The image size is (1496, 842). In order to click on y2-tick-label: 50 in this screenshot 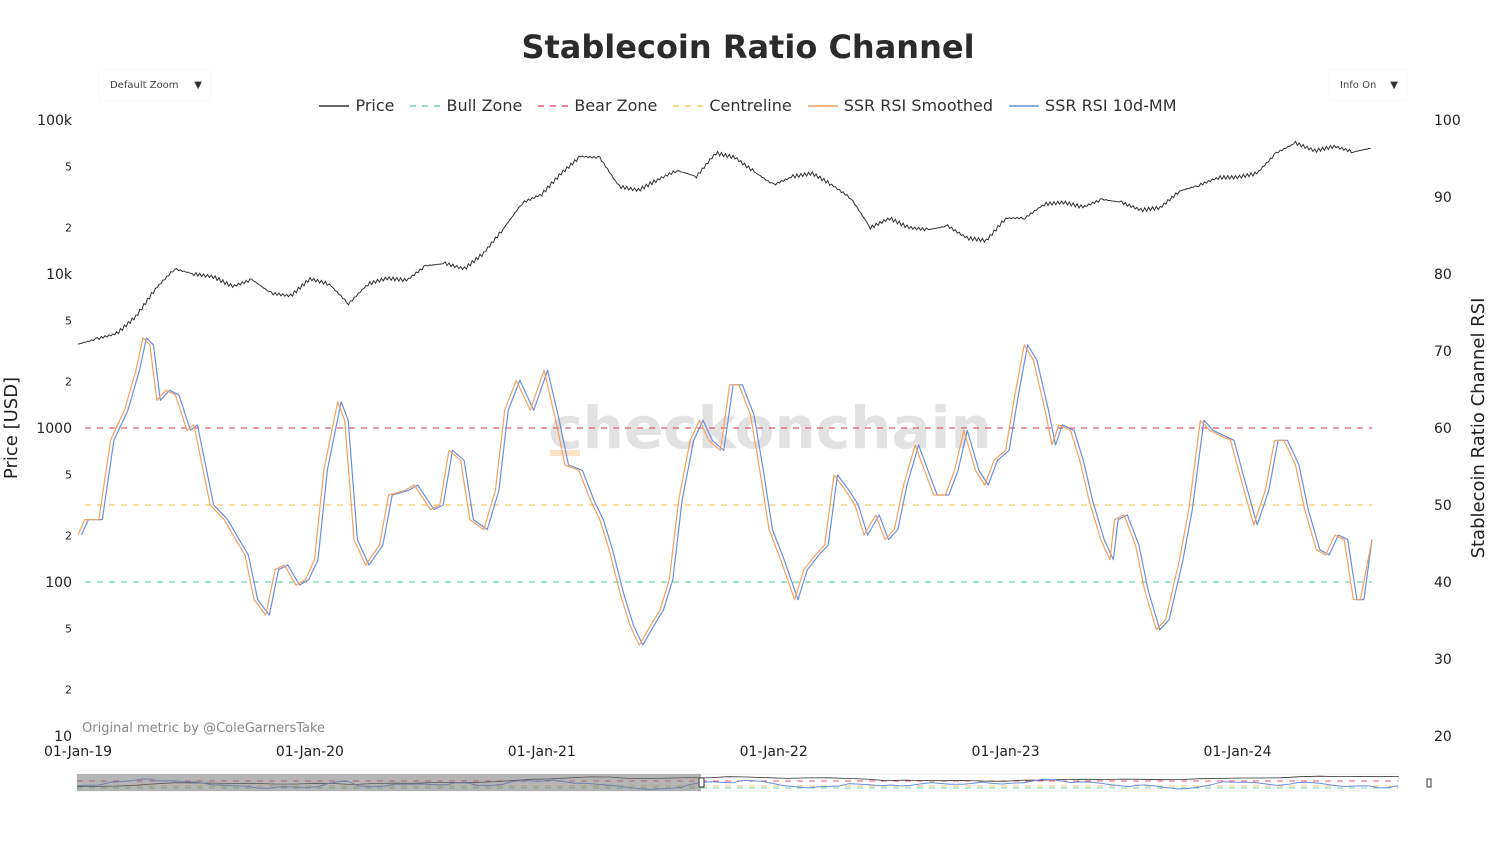, I will do `click(1443, 506)`.